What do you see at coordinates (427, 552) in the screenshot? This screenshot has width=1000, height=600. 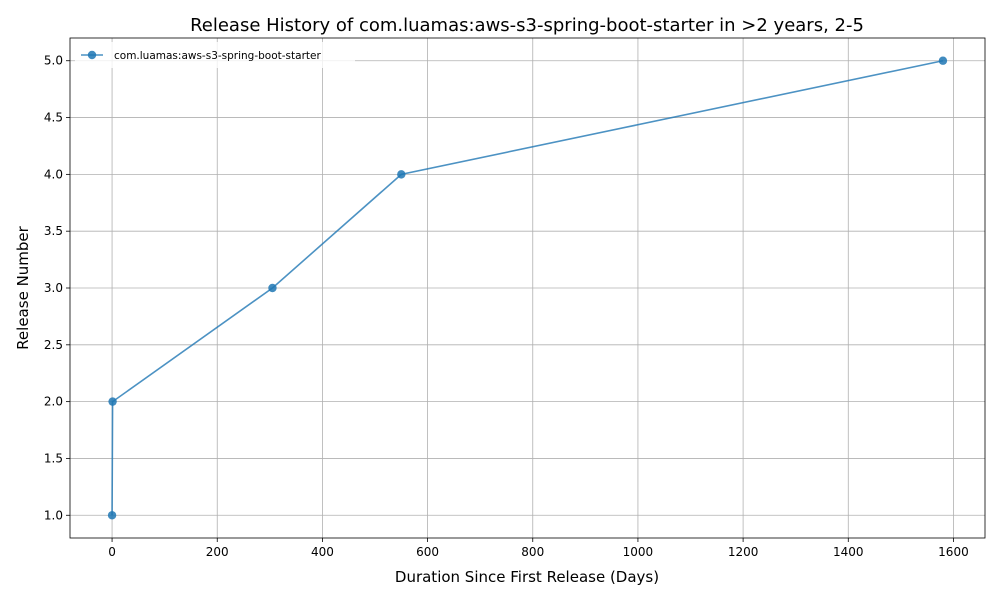 I see `x-tick-label: 600` at bounding box center [427, 552].